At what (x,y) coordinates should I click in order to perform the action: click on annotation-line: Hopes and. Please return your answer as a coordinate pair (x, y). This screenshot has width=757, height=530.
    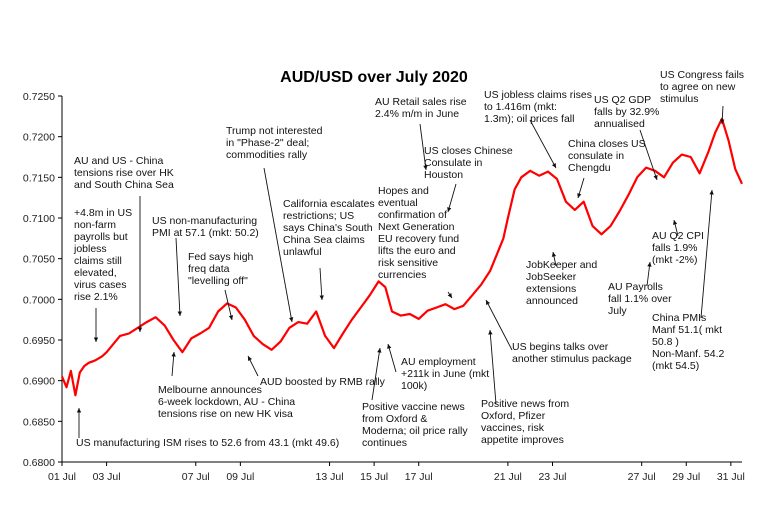
    Looking at the image, I should click on (403, 191).